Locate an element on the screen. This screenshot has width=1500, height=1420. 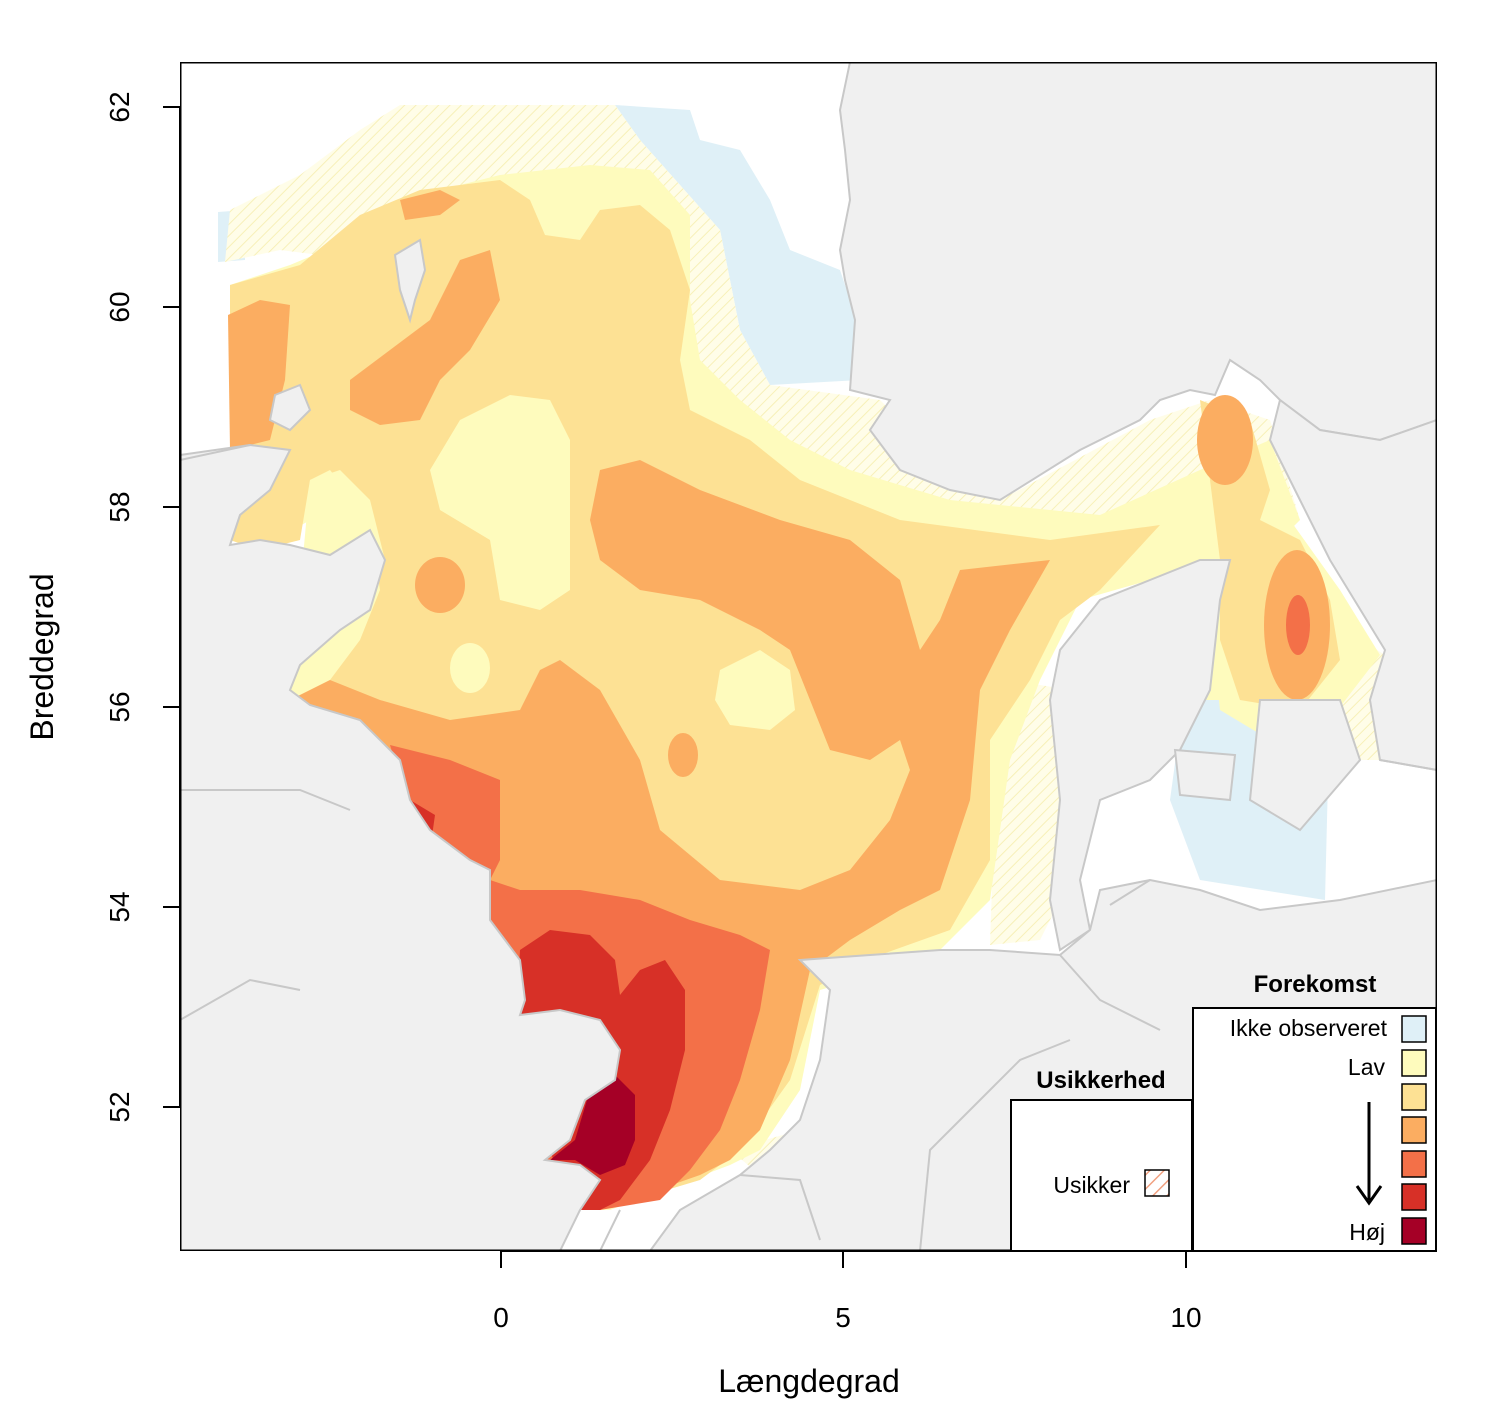
low-abundance-patch-small is located at coordinates (470, 668).